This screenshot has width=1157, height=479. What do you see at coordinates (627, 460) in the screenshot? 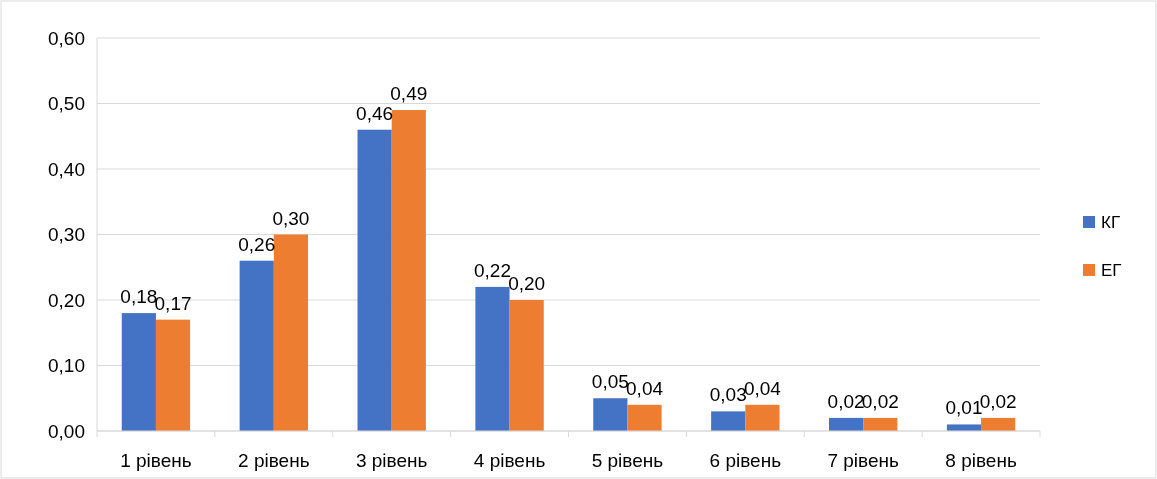
I see `x-tick-label: 5 рівень` at bounding box center [627, 460].